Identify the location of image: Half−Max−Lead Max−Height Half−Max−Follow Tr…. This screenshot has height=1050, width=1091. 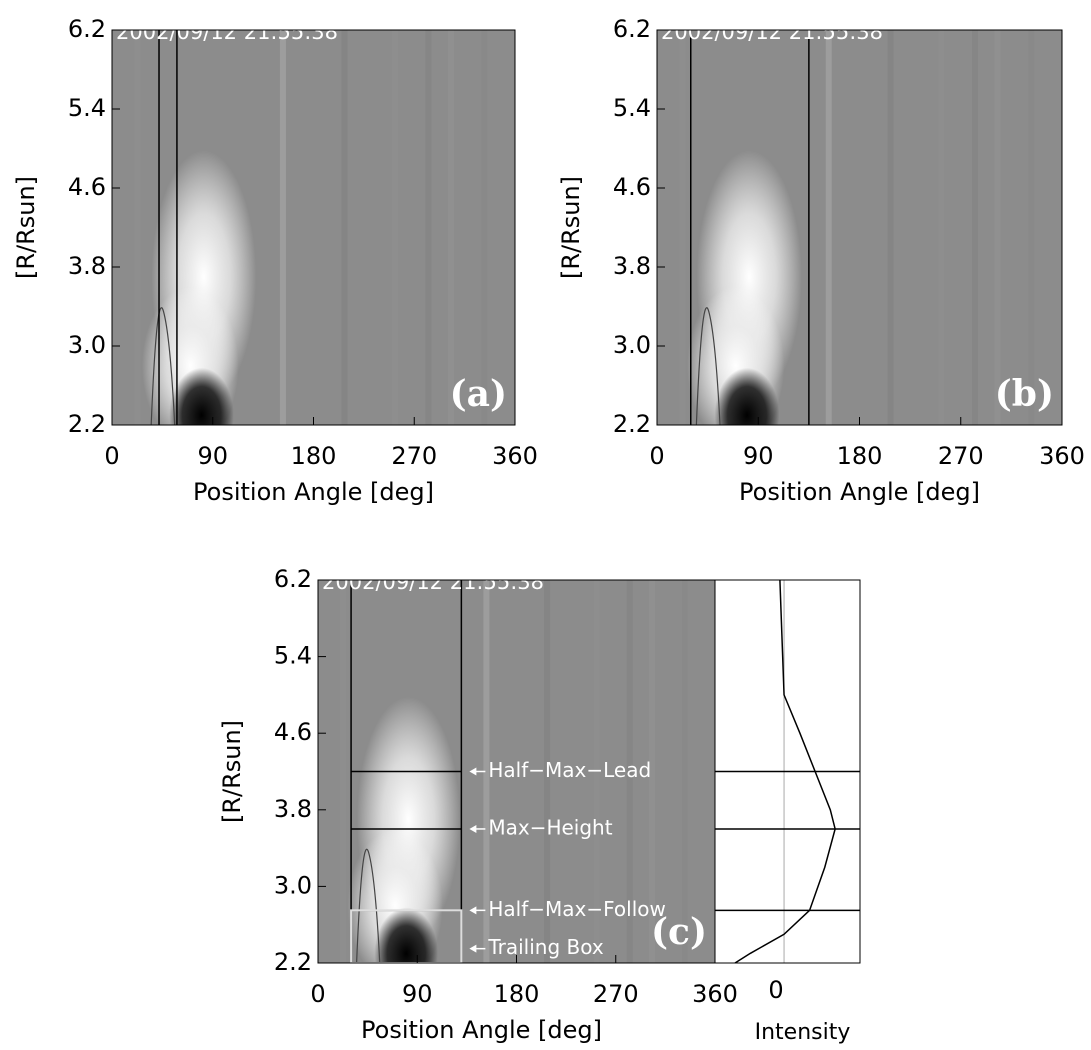
(516, 766).